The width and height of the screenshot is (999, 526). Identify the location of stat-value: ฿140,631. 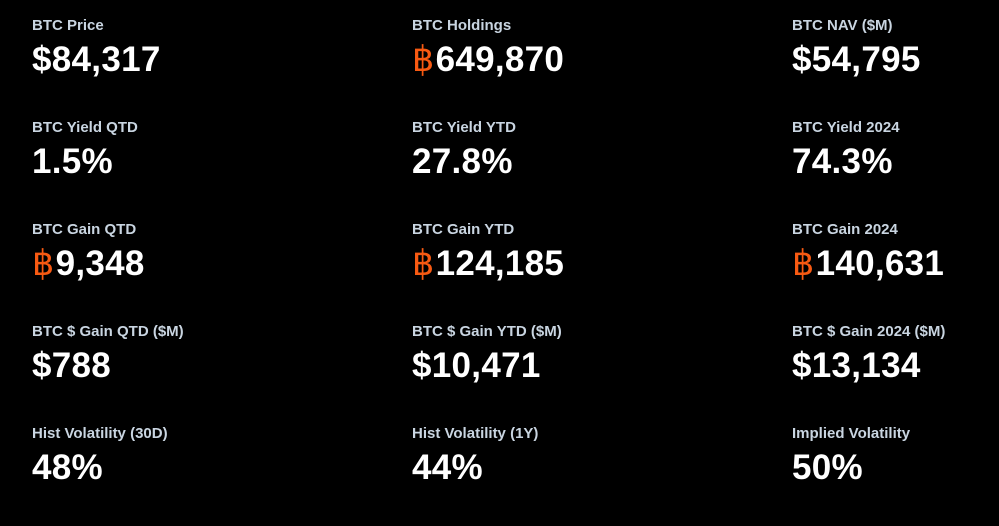
(895, 264).